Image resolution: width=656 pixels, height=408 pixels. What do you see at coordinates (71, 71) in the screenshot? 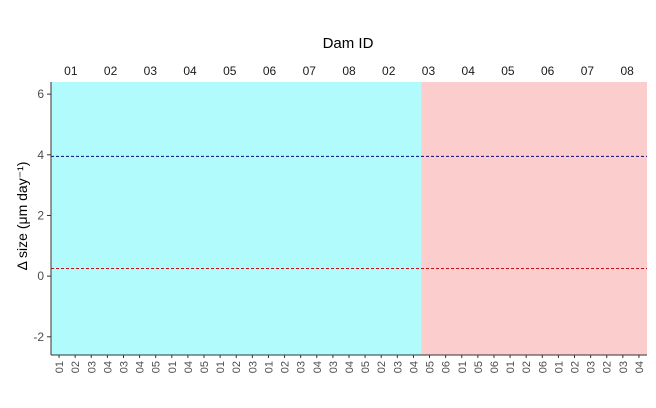
I see `top-facet-label: 01` at bounding box center [71, 71].